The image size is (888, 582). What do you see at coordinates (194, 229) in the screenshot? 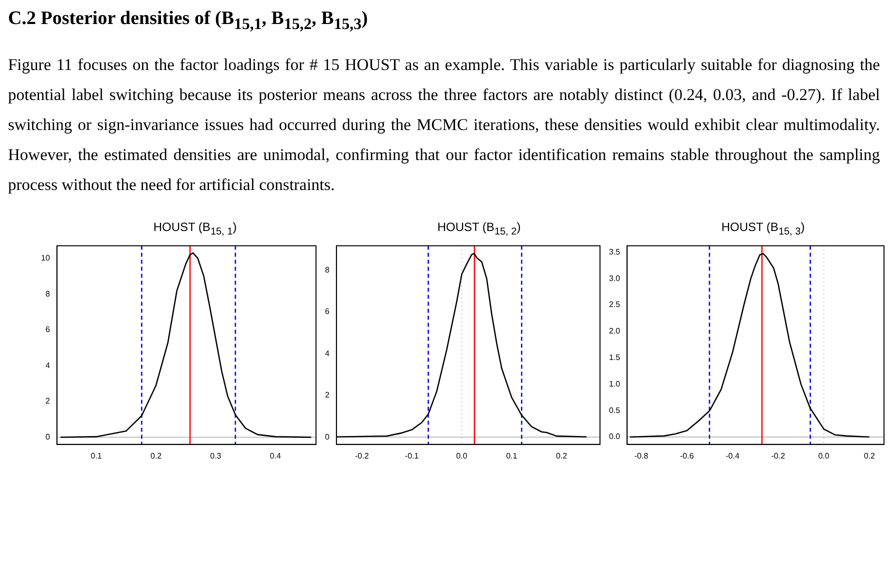
I see `chart-title: HOUST (B$_{15, 1}$)` at bounding box center [194, 229].